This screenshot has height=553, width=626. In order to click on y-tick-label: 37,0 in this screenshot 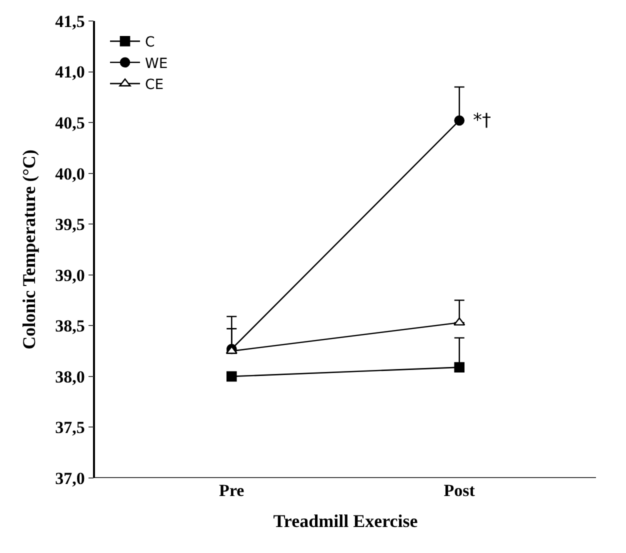, I will do `click(70, 478)`.